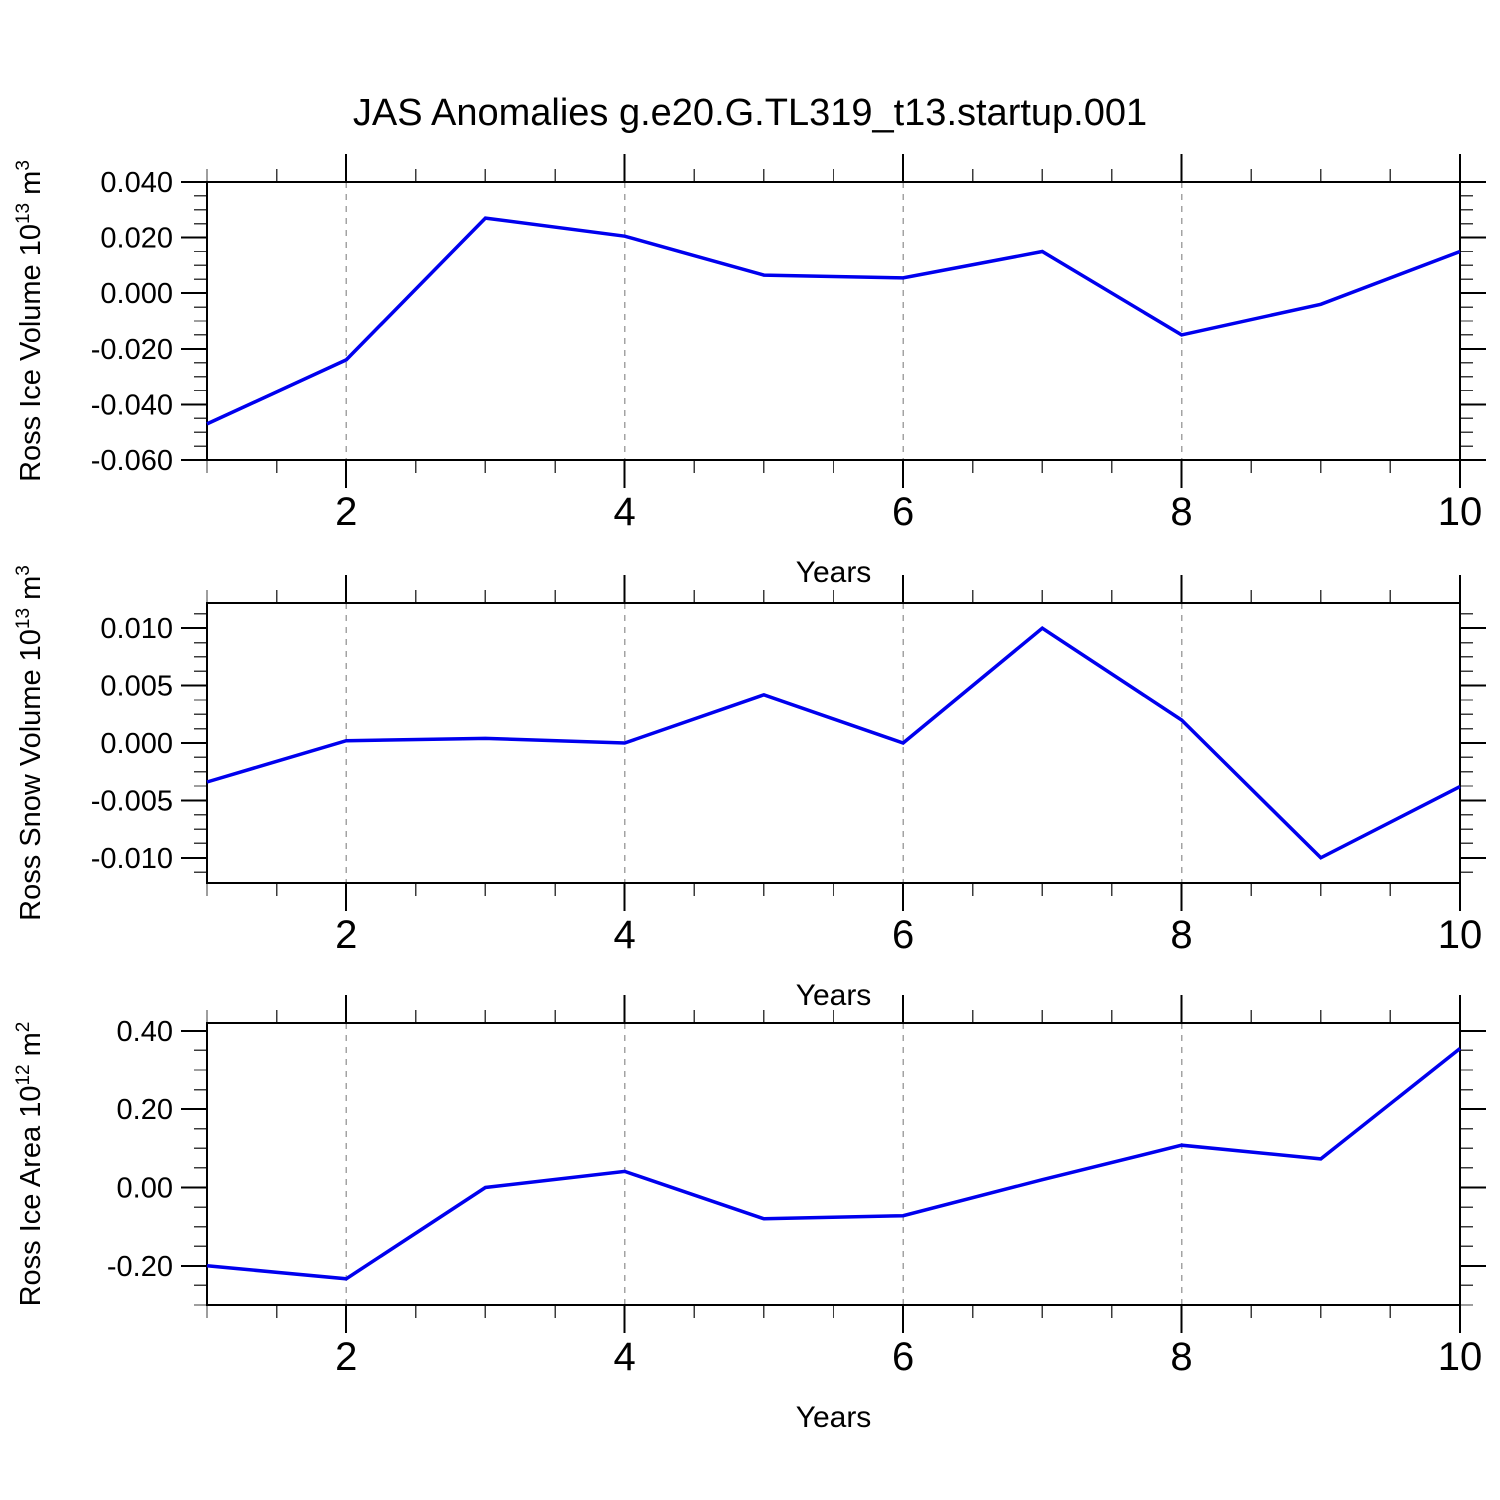 The width and height of the screenshot is (1500, 1500). Describe the element at coordinates (136, 239) in the screenshot. I see `y-tick-label: 0.020` at that location.